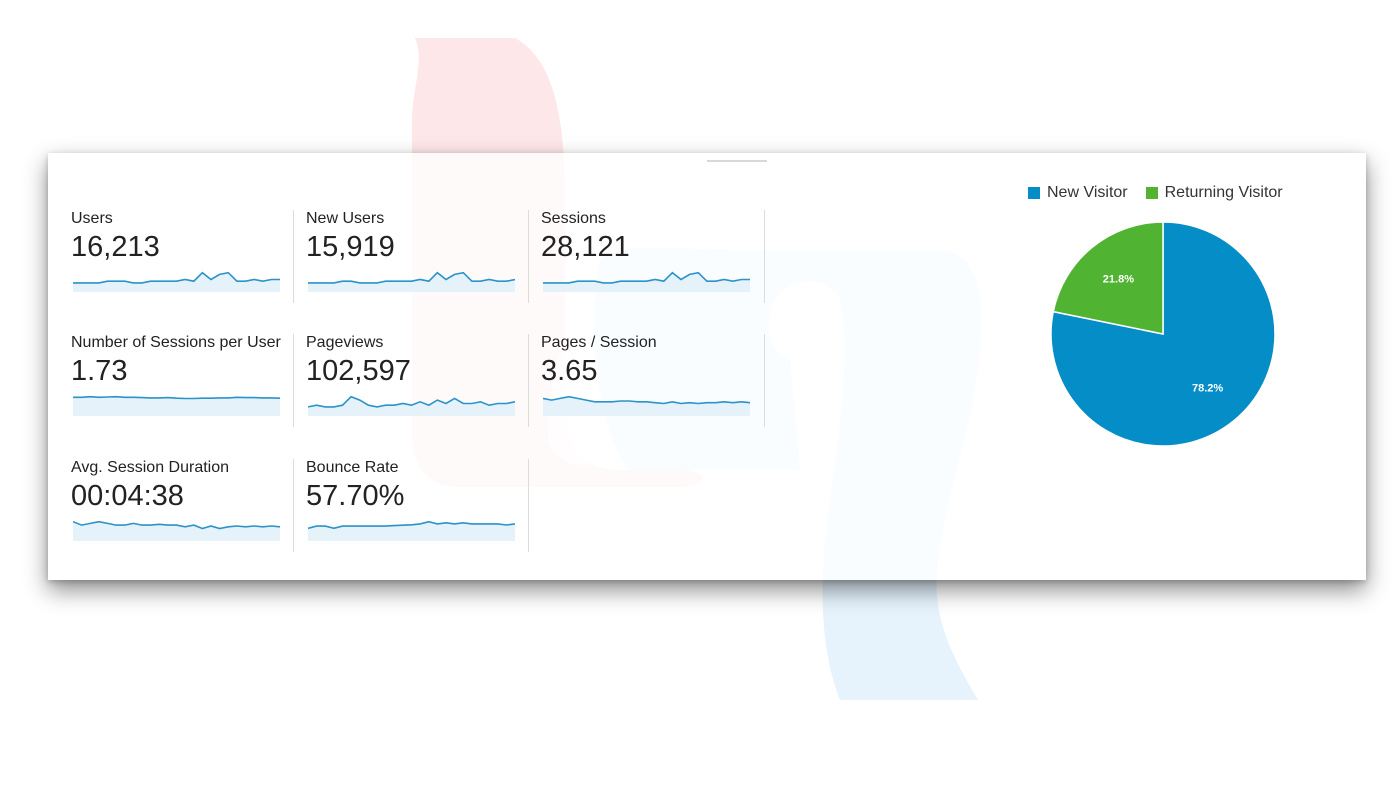 The image size is (1400, 800). What do you see at coordinates (599, 342) in the screenshot?
I see `metric-label: Pages / Session` at bounding box center [599, 342].